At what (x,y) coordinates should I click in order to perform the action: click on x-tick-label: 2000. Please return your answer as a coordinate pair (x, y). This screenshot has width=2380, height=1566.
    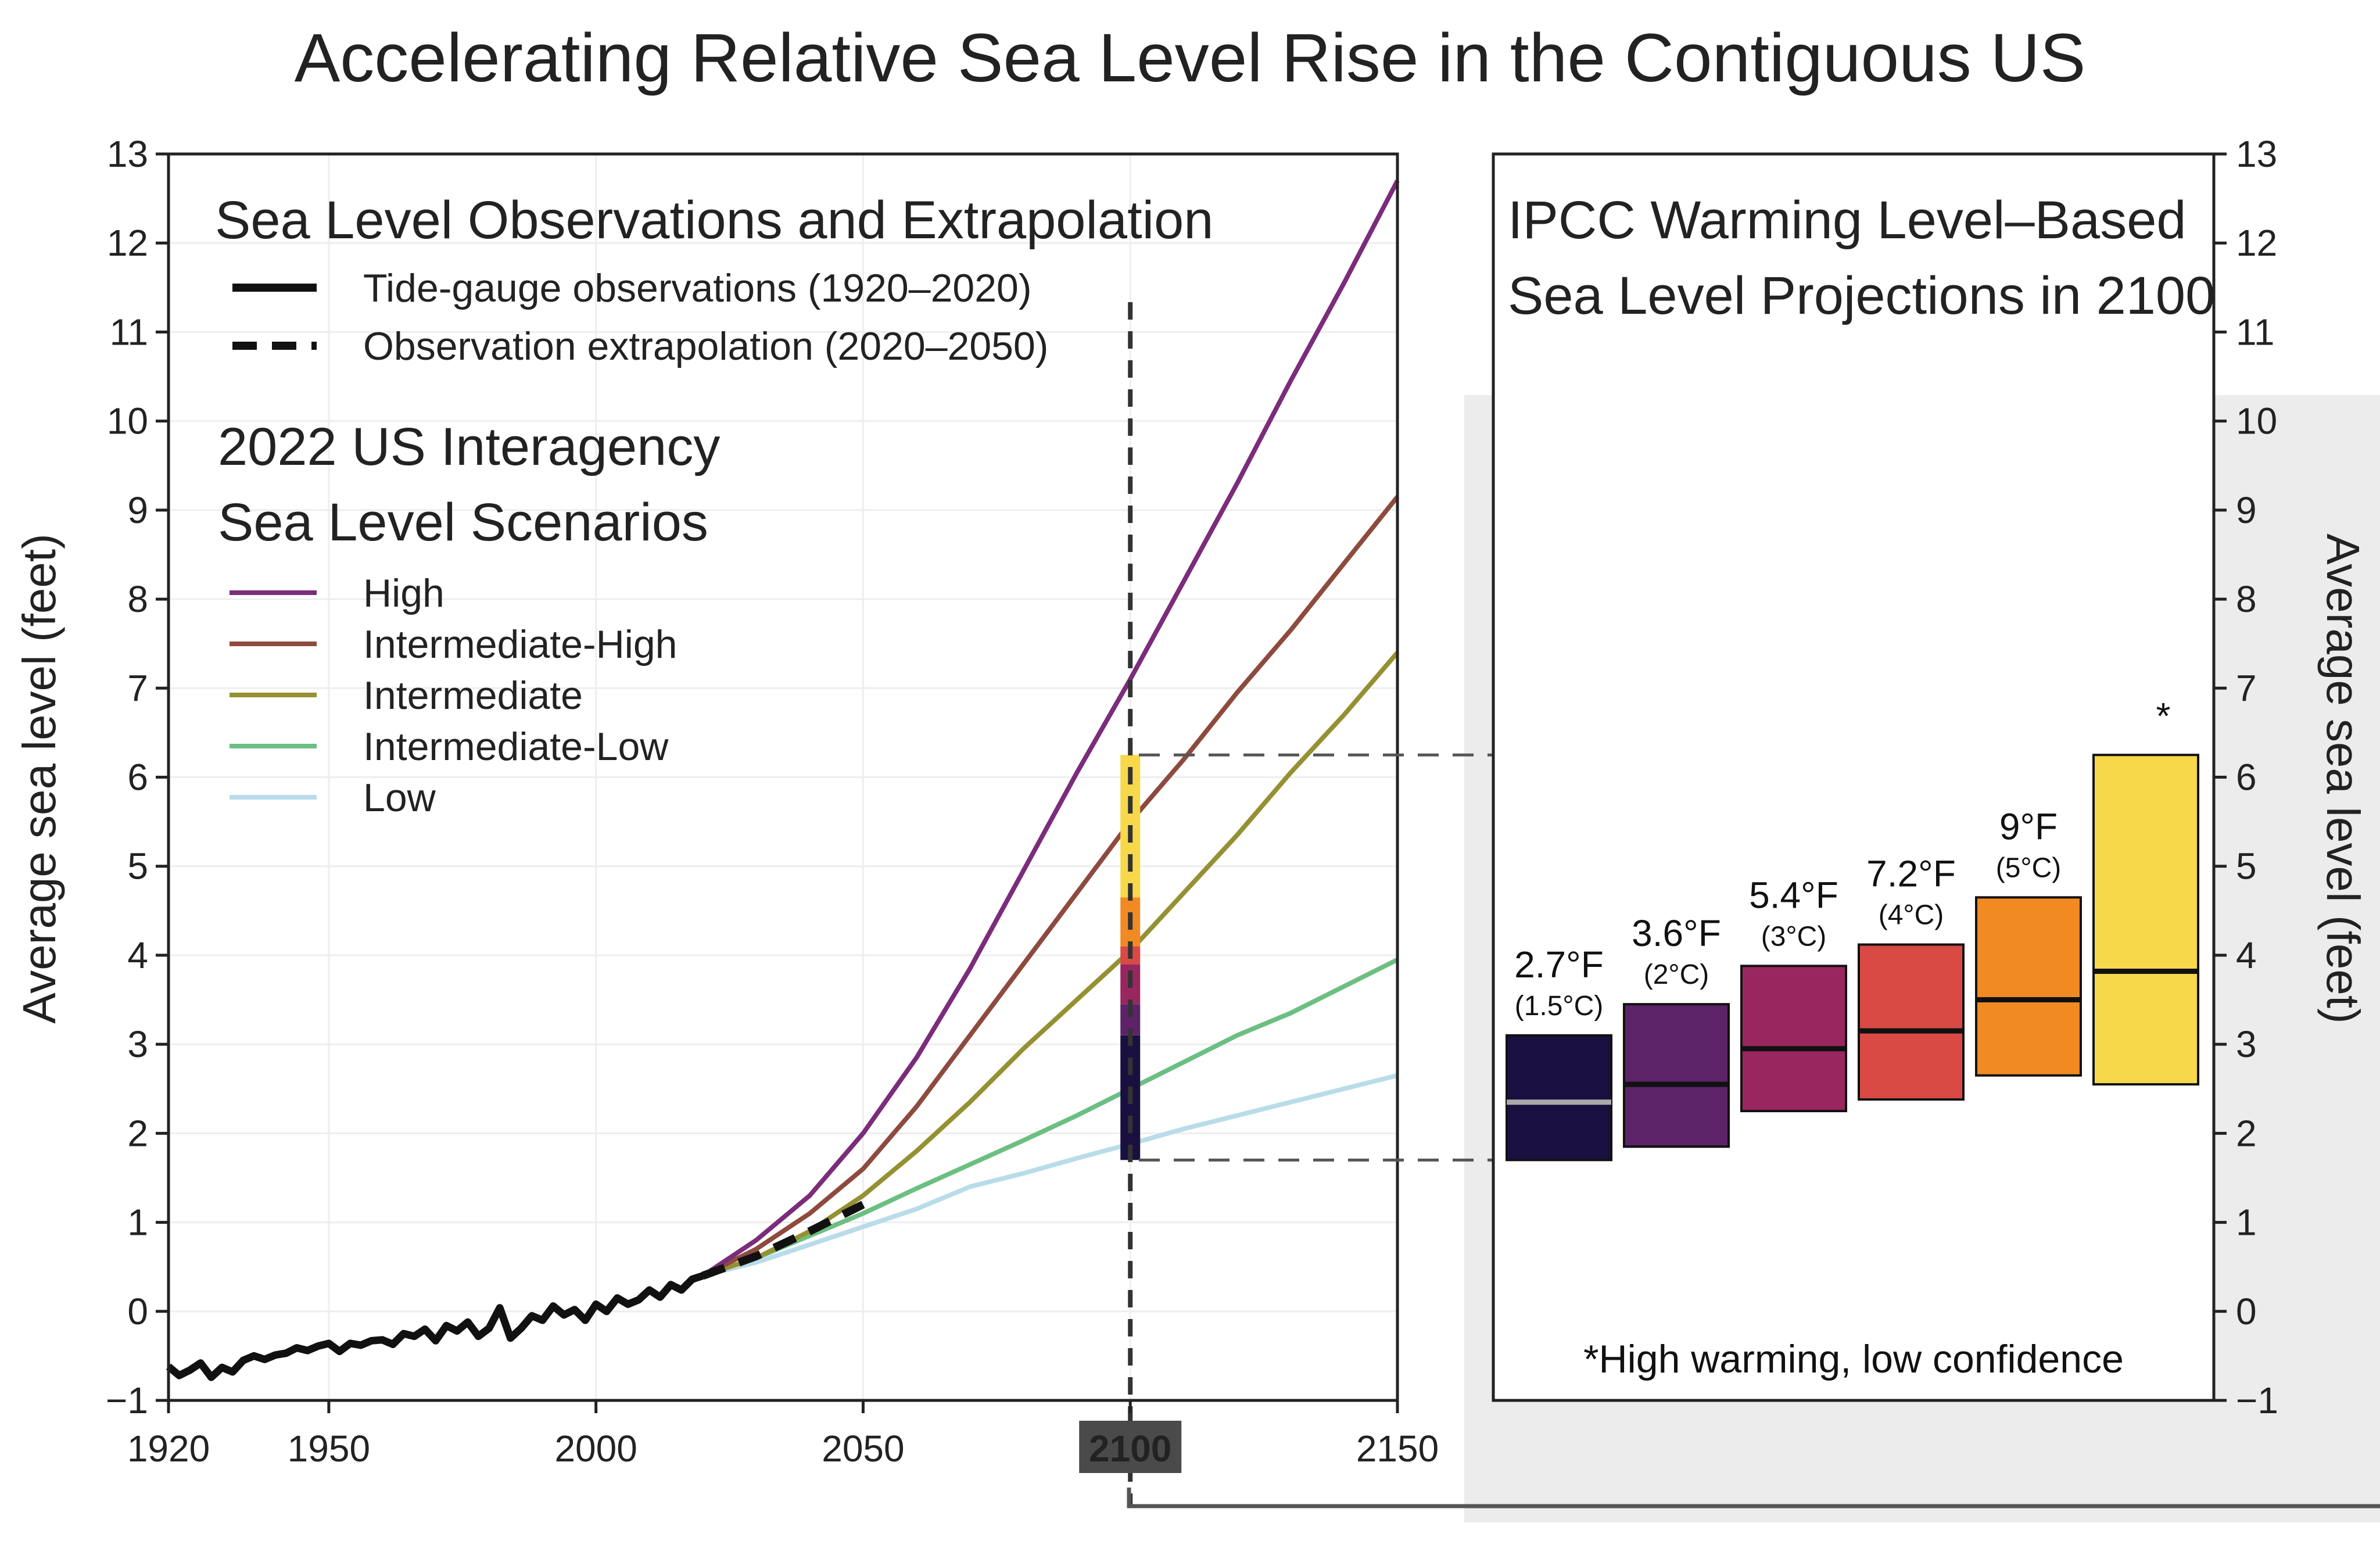
    Looking at the image, I should click on (595, 1449).